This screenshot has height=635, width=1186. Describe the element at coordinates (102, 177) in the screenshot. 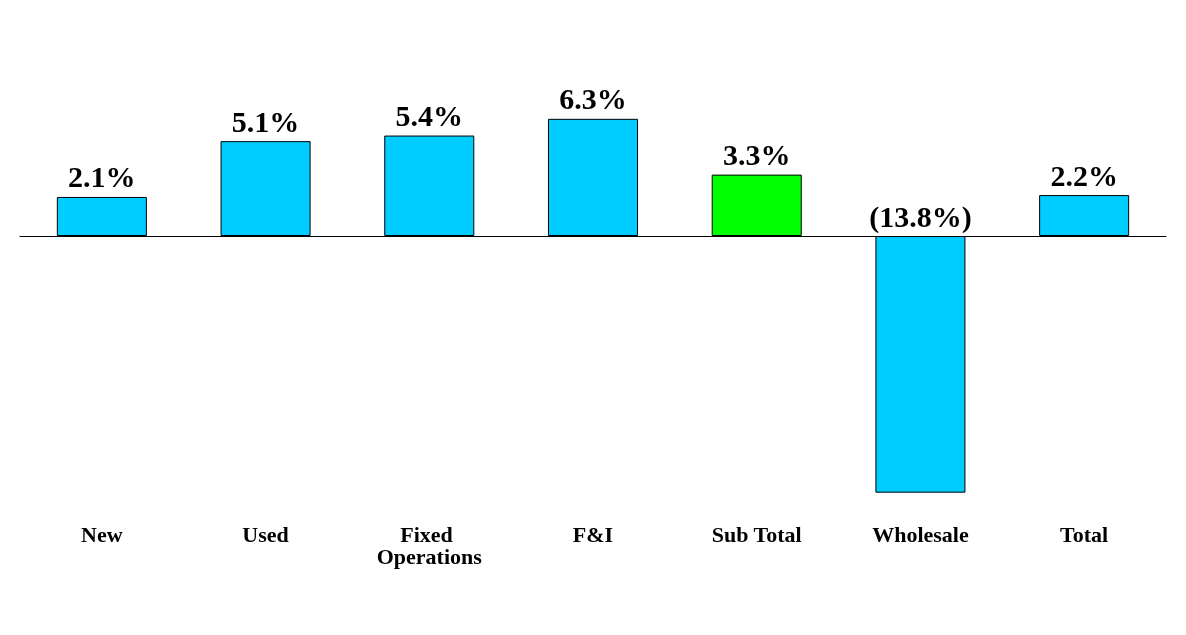

I see `data-label: 2.1%` at that location.